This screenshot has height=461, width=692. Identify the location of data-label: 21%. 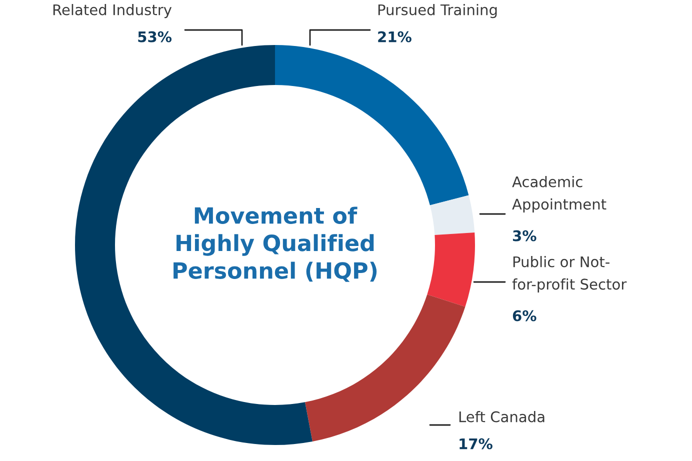
(395, 36).